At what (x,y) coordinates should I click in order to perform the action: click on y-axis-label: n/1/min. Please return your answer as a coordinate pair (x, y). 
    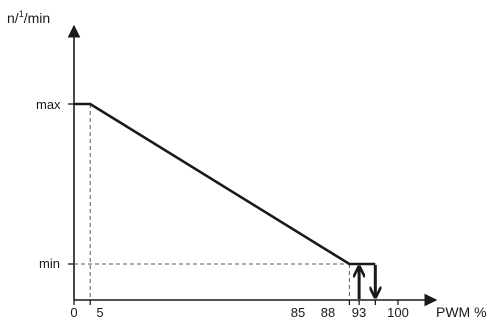
    Looking at the image, I should click on (28, 17).